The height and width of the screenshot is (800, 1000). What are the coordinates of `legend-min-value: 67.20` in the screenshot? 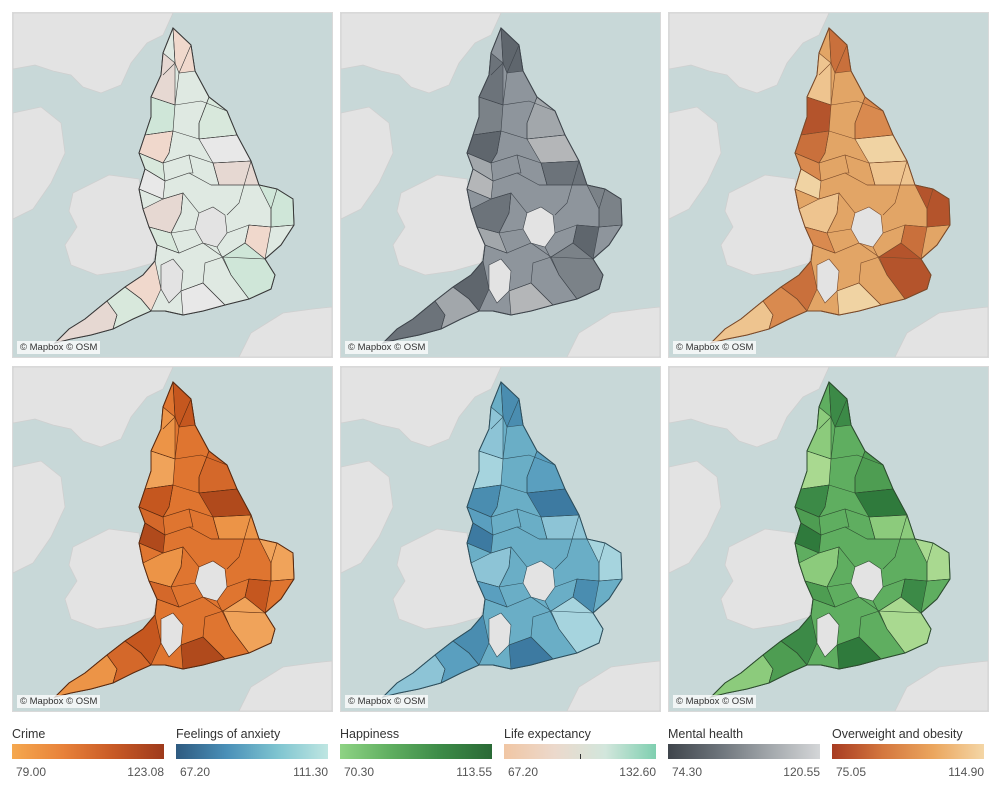 It's located at (523, 772).